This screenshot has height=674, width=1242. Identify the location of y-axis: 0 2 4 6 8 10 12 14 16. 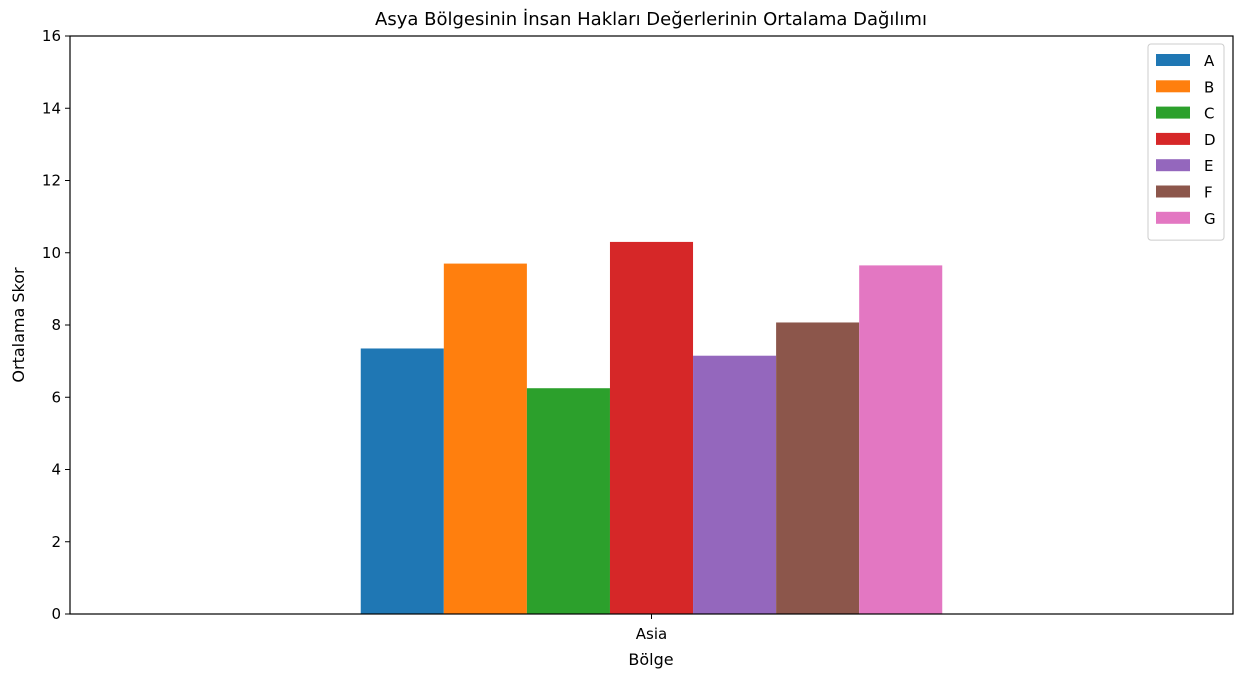
(56, 325).